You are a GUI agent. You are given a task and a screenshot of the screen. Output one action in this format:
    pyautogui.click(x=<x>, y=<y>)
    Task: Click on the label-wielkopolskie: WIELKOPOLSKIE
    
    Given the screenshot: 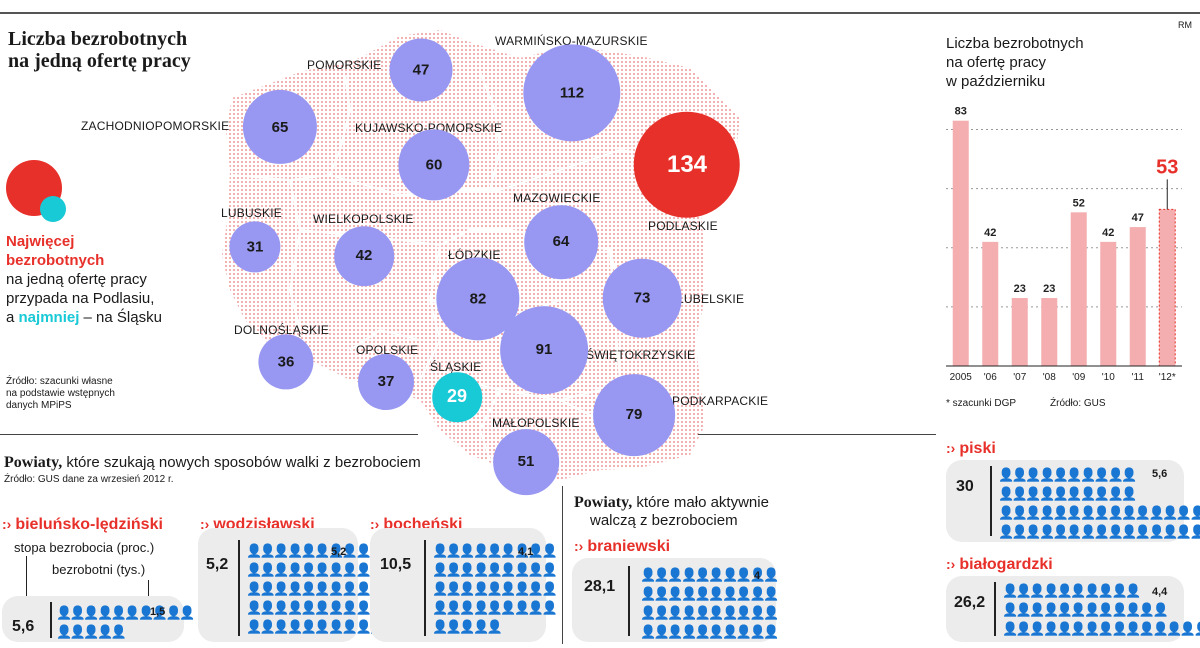 What is the action you would take?
    pyautogui.click(x=363, y=219)
    